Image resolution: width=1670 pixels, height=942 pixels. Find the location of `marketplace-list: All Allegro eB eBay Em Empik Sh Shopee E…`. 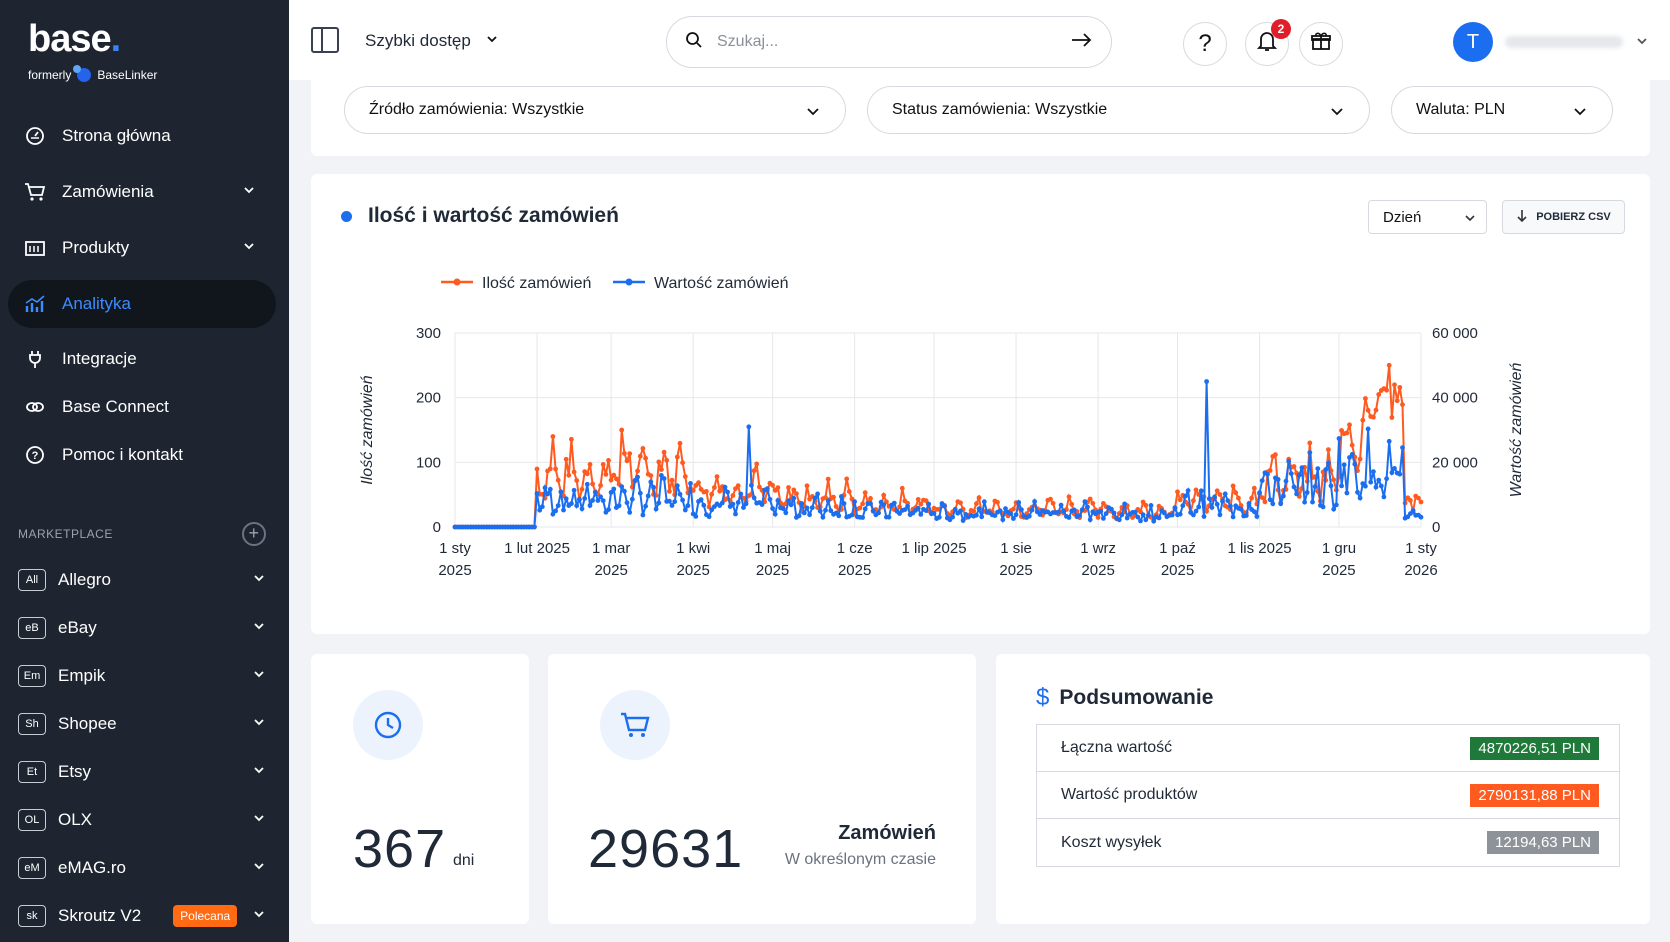

marketplace-list: All Allegro eB eBay Em Empik Sh Shopee E… is located at coordinates (142, 748).